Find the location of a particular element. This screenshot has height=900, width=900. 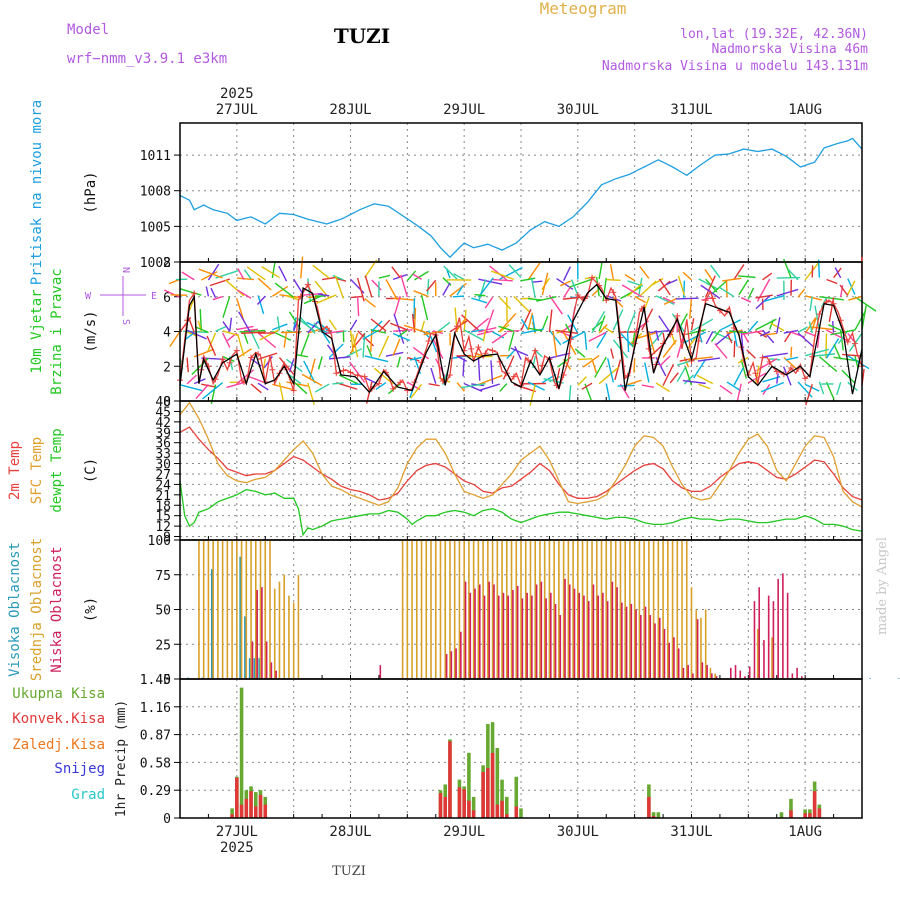

elevation-label: Nadmorska Visina 46m is located at coordinates (789, 49).